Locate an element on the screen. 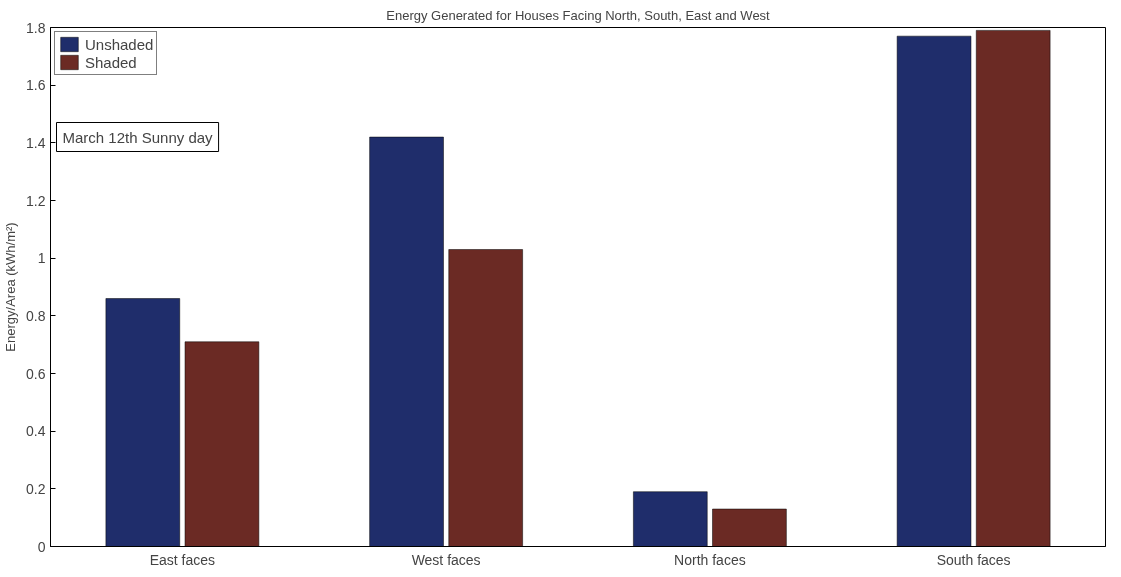 This screenshot has width=1121, height=577. y-tick-label: 0 is located at coordinates (41, 546).